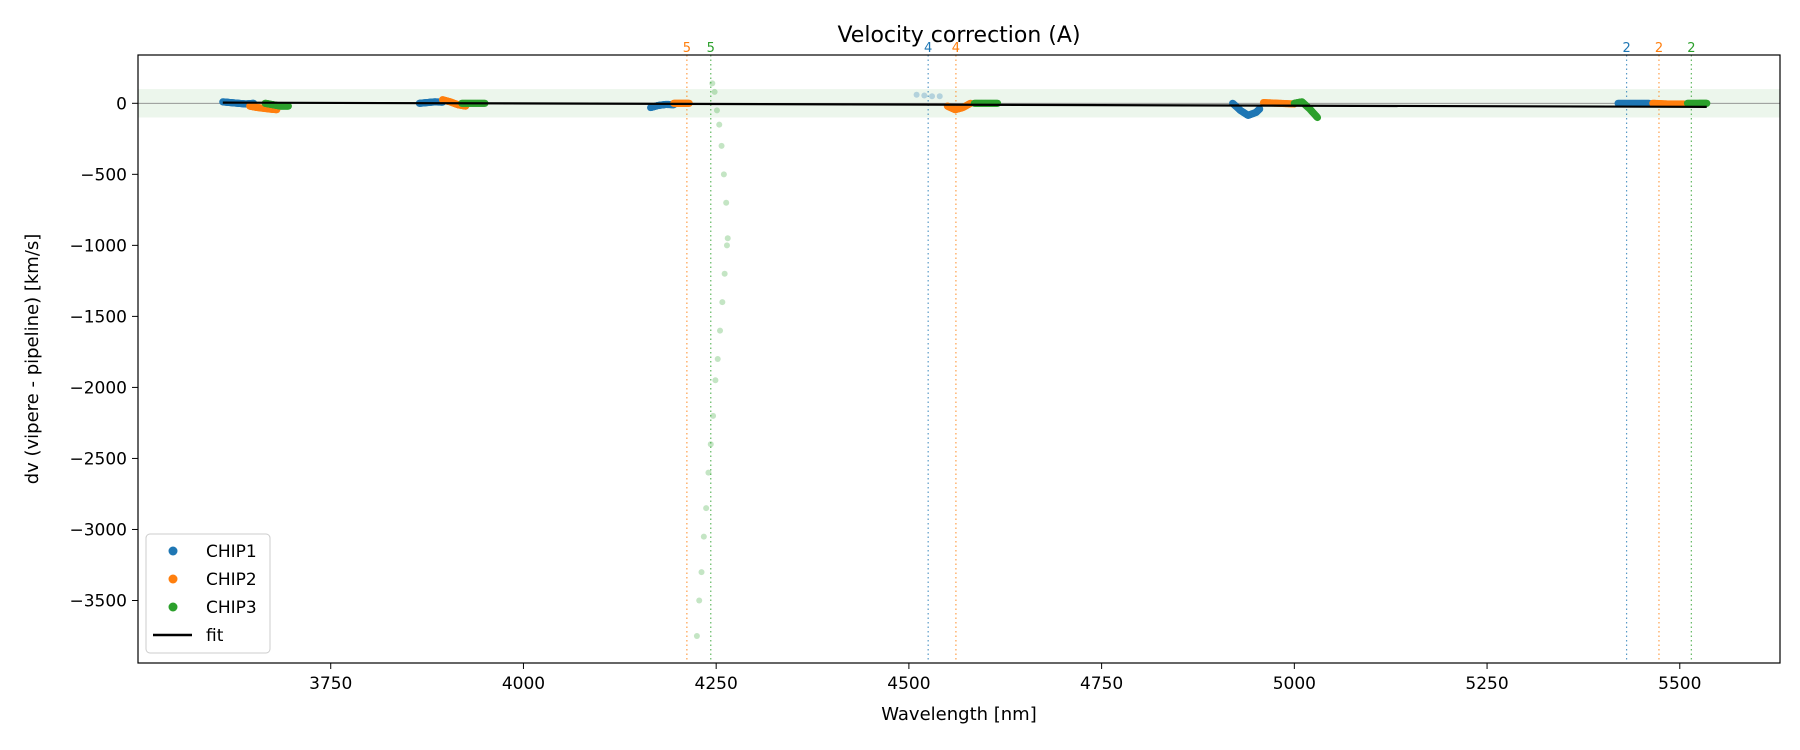  Describe the element at coordinates (173, 551) in the screenshot. I see `legend-marker-chip1` at that location.